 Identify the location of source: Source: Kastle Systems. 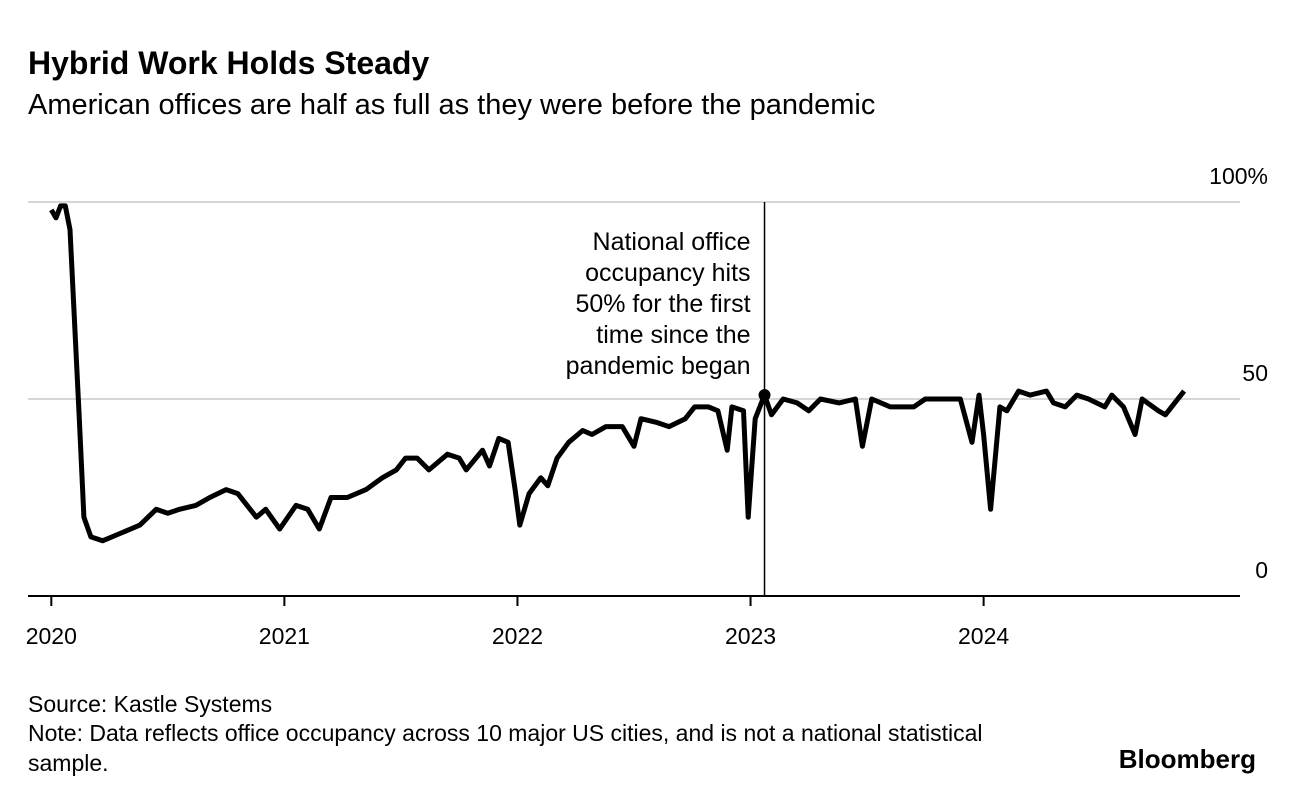
(150, 704).